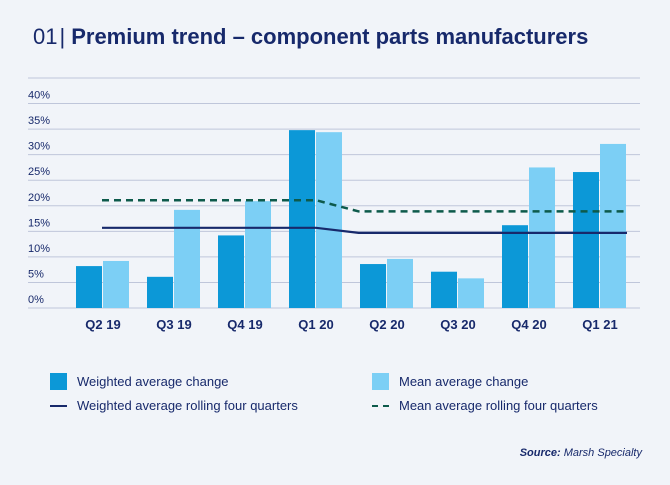 This screenshot has height=485, width=670. I want to click on line-weighted-rolling, so click(364, 230).